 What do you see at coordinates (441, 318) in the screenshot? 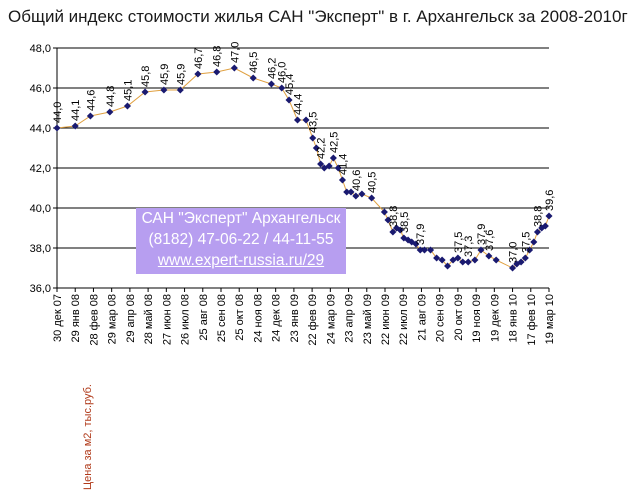
I see `x-tick-label: 20 сен 09` at bounding box center [441, 318].